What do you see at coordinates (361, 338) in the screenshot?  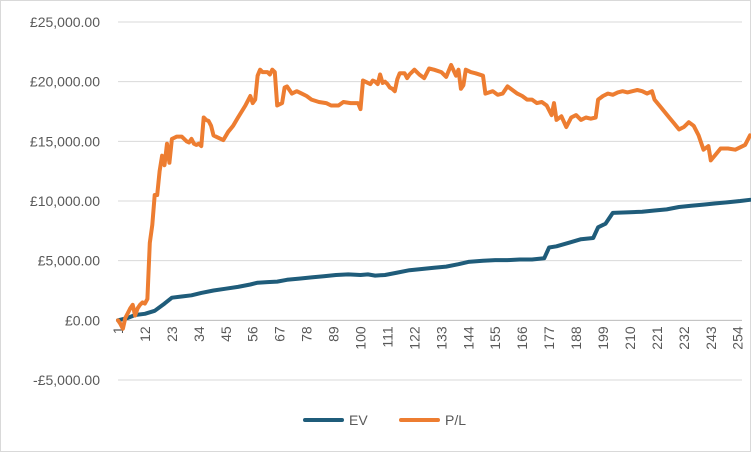 I see `x-tick-label: 100` at bounding box center [361, 338].